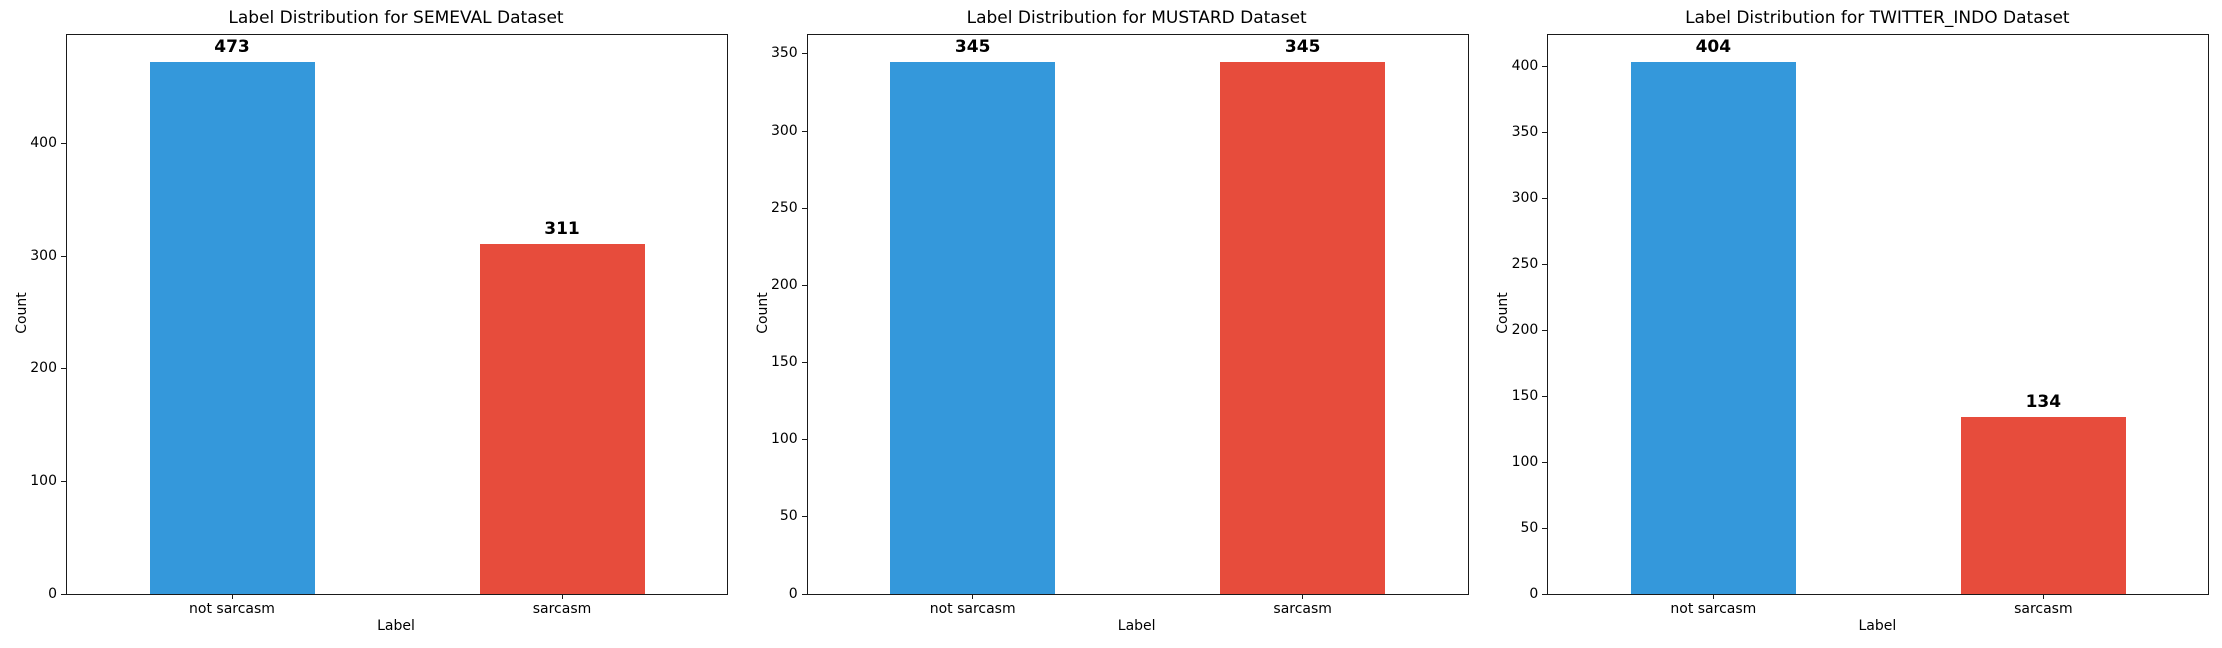 This screenshot has height=648, width=2222. Describe the element at coordinates (1713, 46) in the screenshot. I see `bar-value-label: 404` at that location.